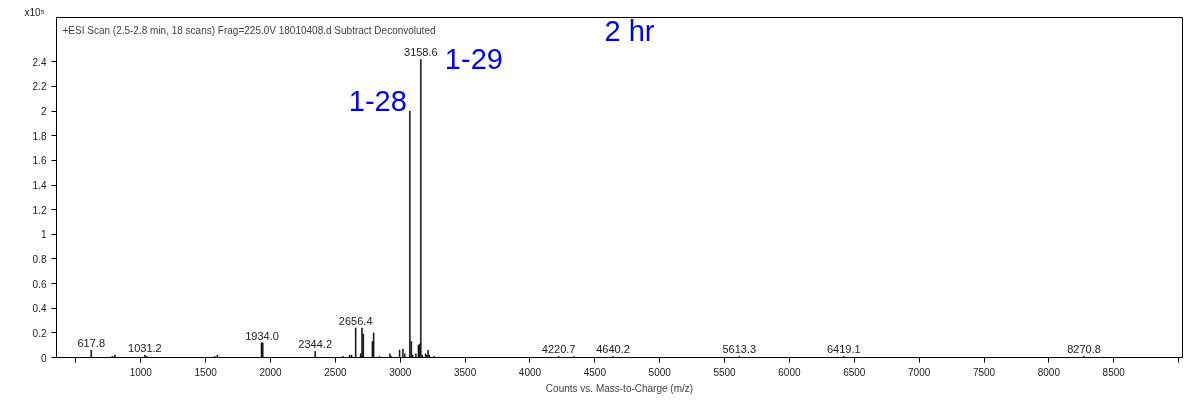 The image size is (1186, 408). Describe the element at coordinates (262, 335) in the screenshot. I see `annotation: 1934.0` at that location.